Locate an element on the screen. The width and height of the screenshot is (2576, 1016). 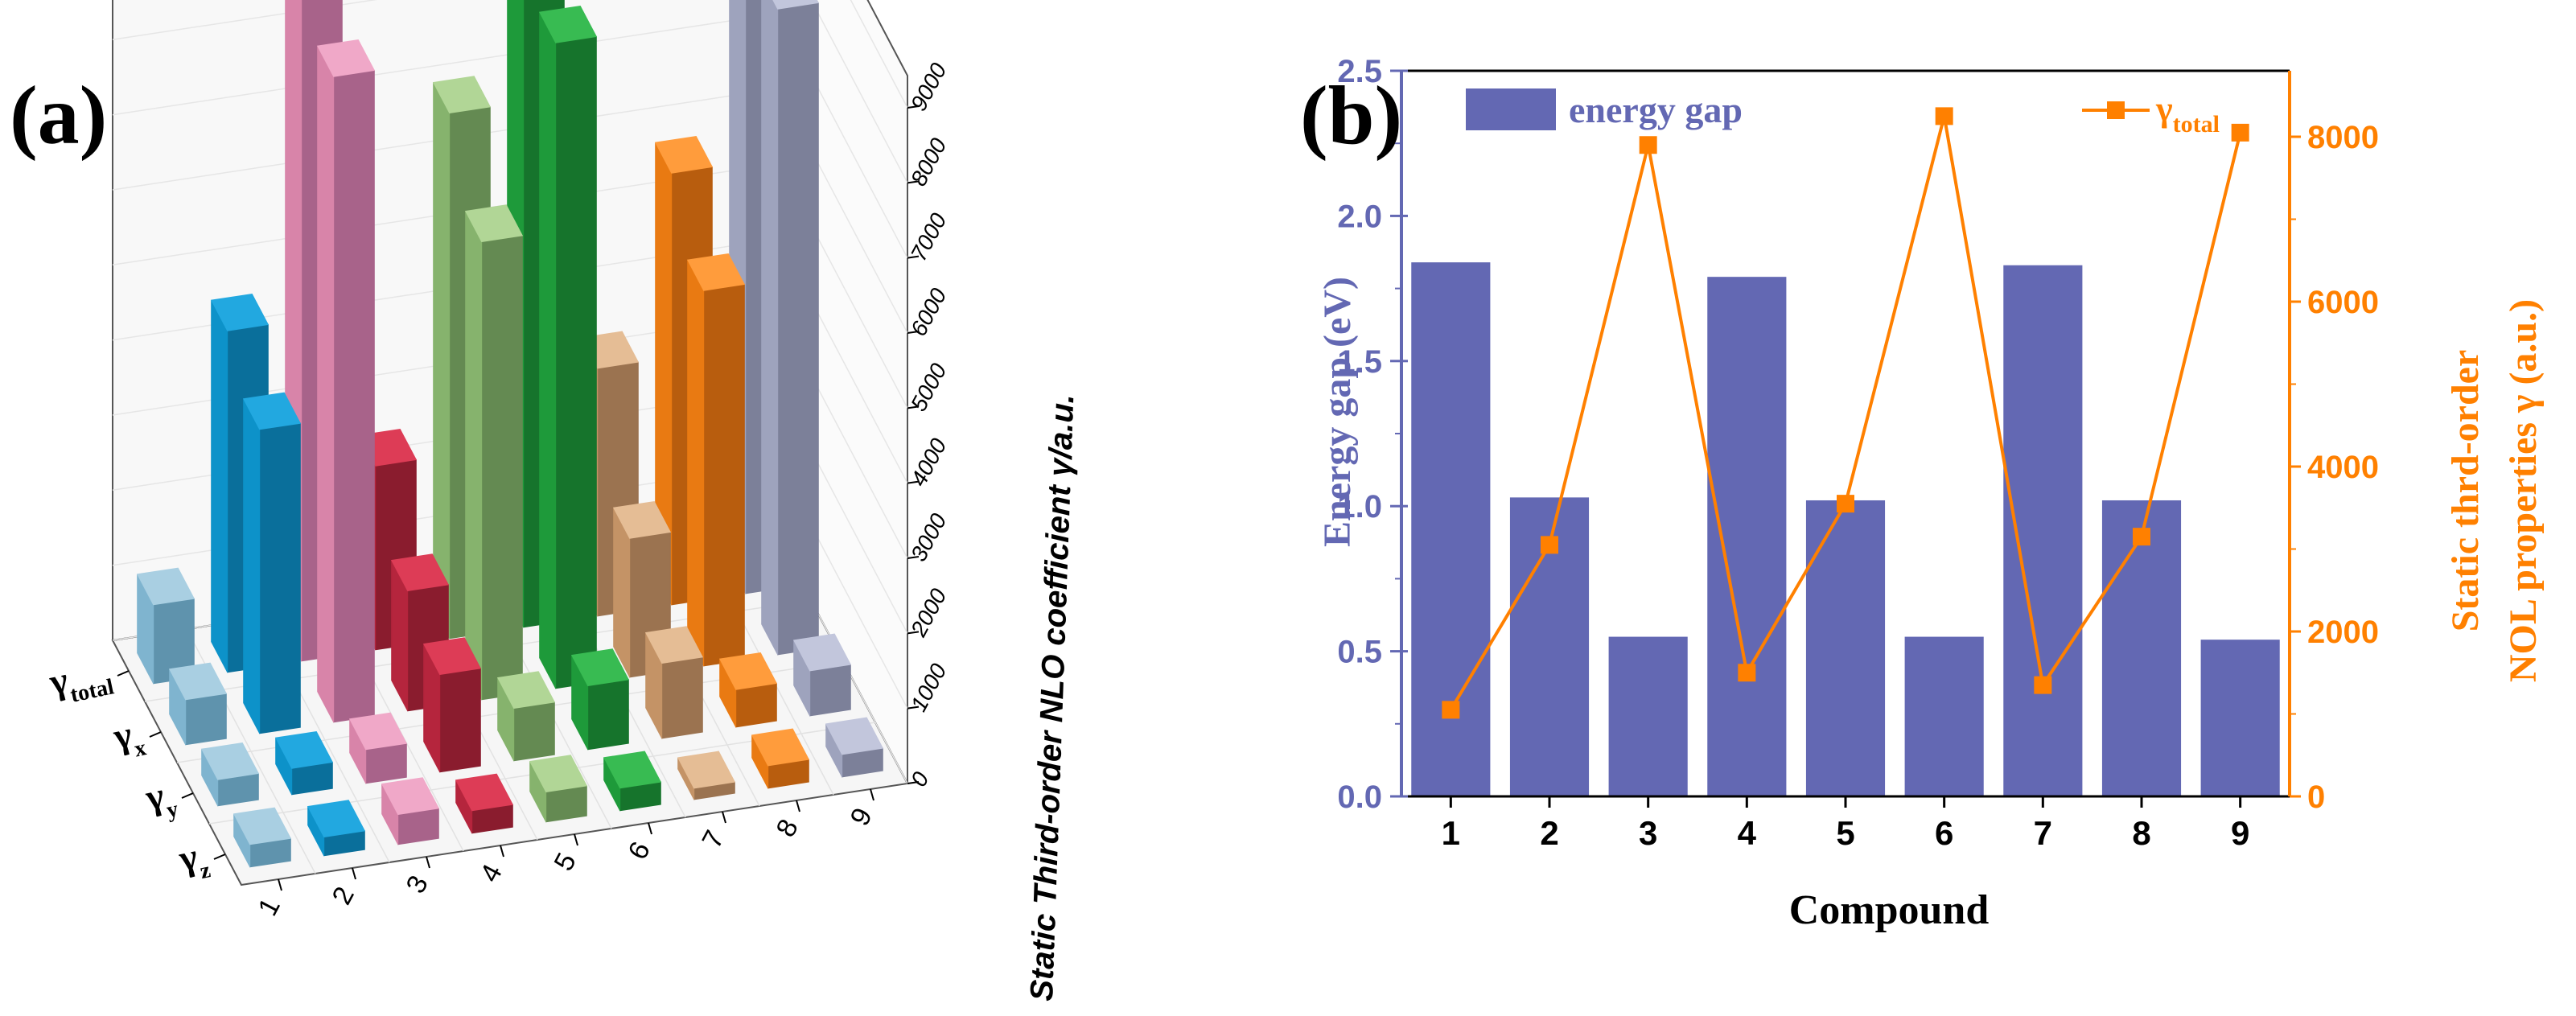
bar3d-γy-9 is located at coordinates (822, 675).